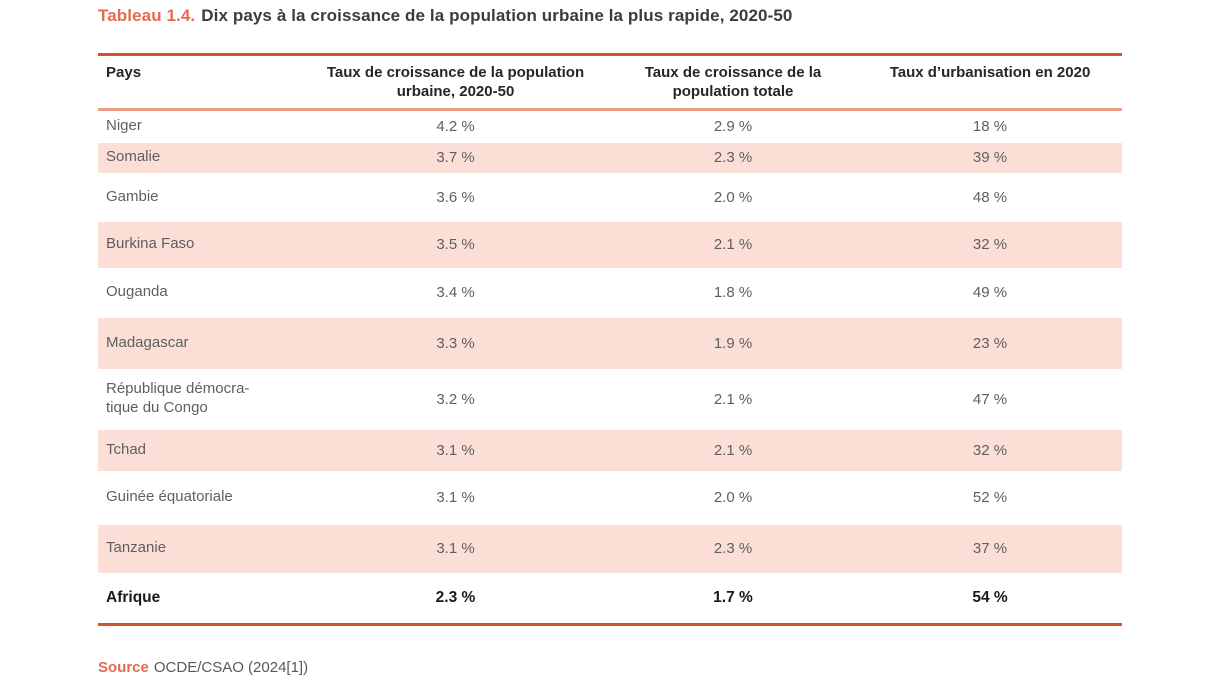  Describe the element at coordinates (990, 597) in the screenshot. I see `cell-urbanisation: 54 %` at that location.